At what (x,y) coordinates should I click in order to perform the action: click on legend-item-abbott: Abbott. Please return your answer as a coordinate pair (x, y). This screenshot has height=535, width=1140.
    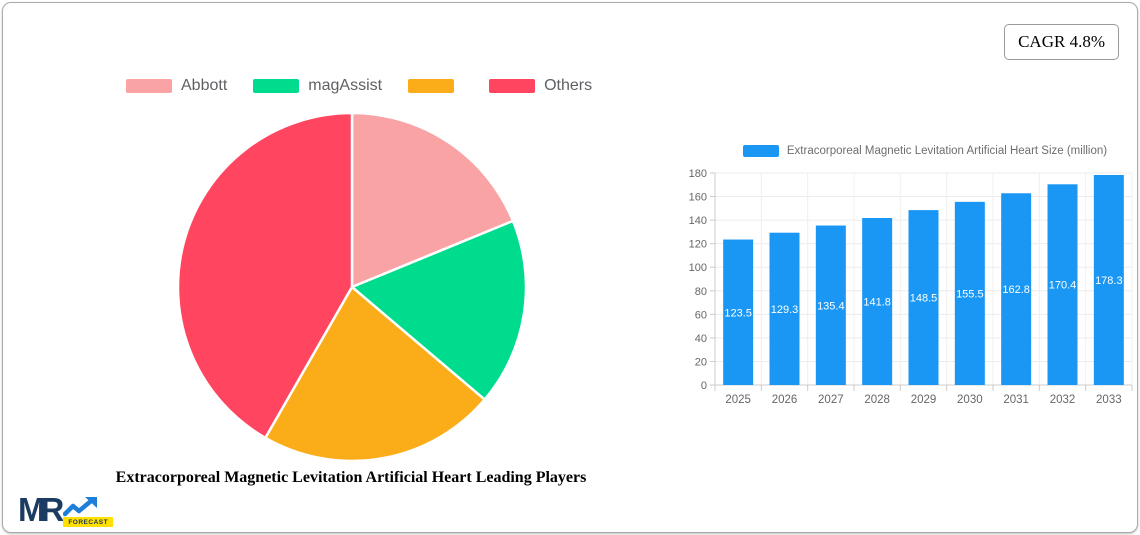
    Looking at the image, I should click on (176, 86).